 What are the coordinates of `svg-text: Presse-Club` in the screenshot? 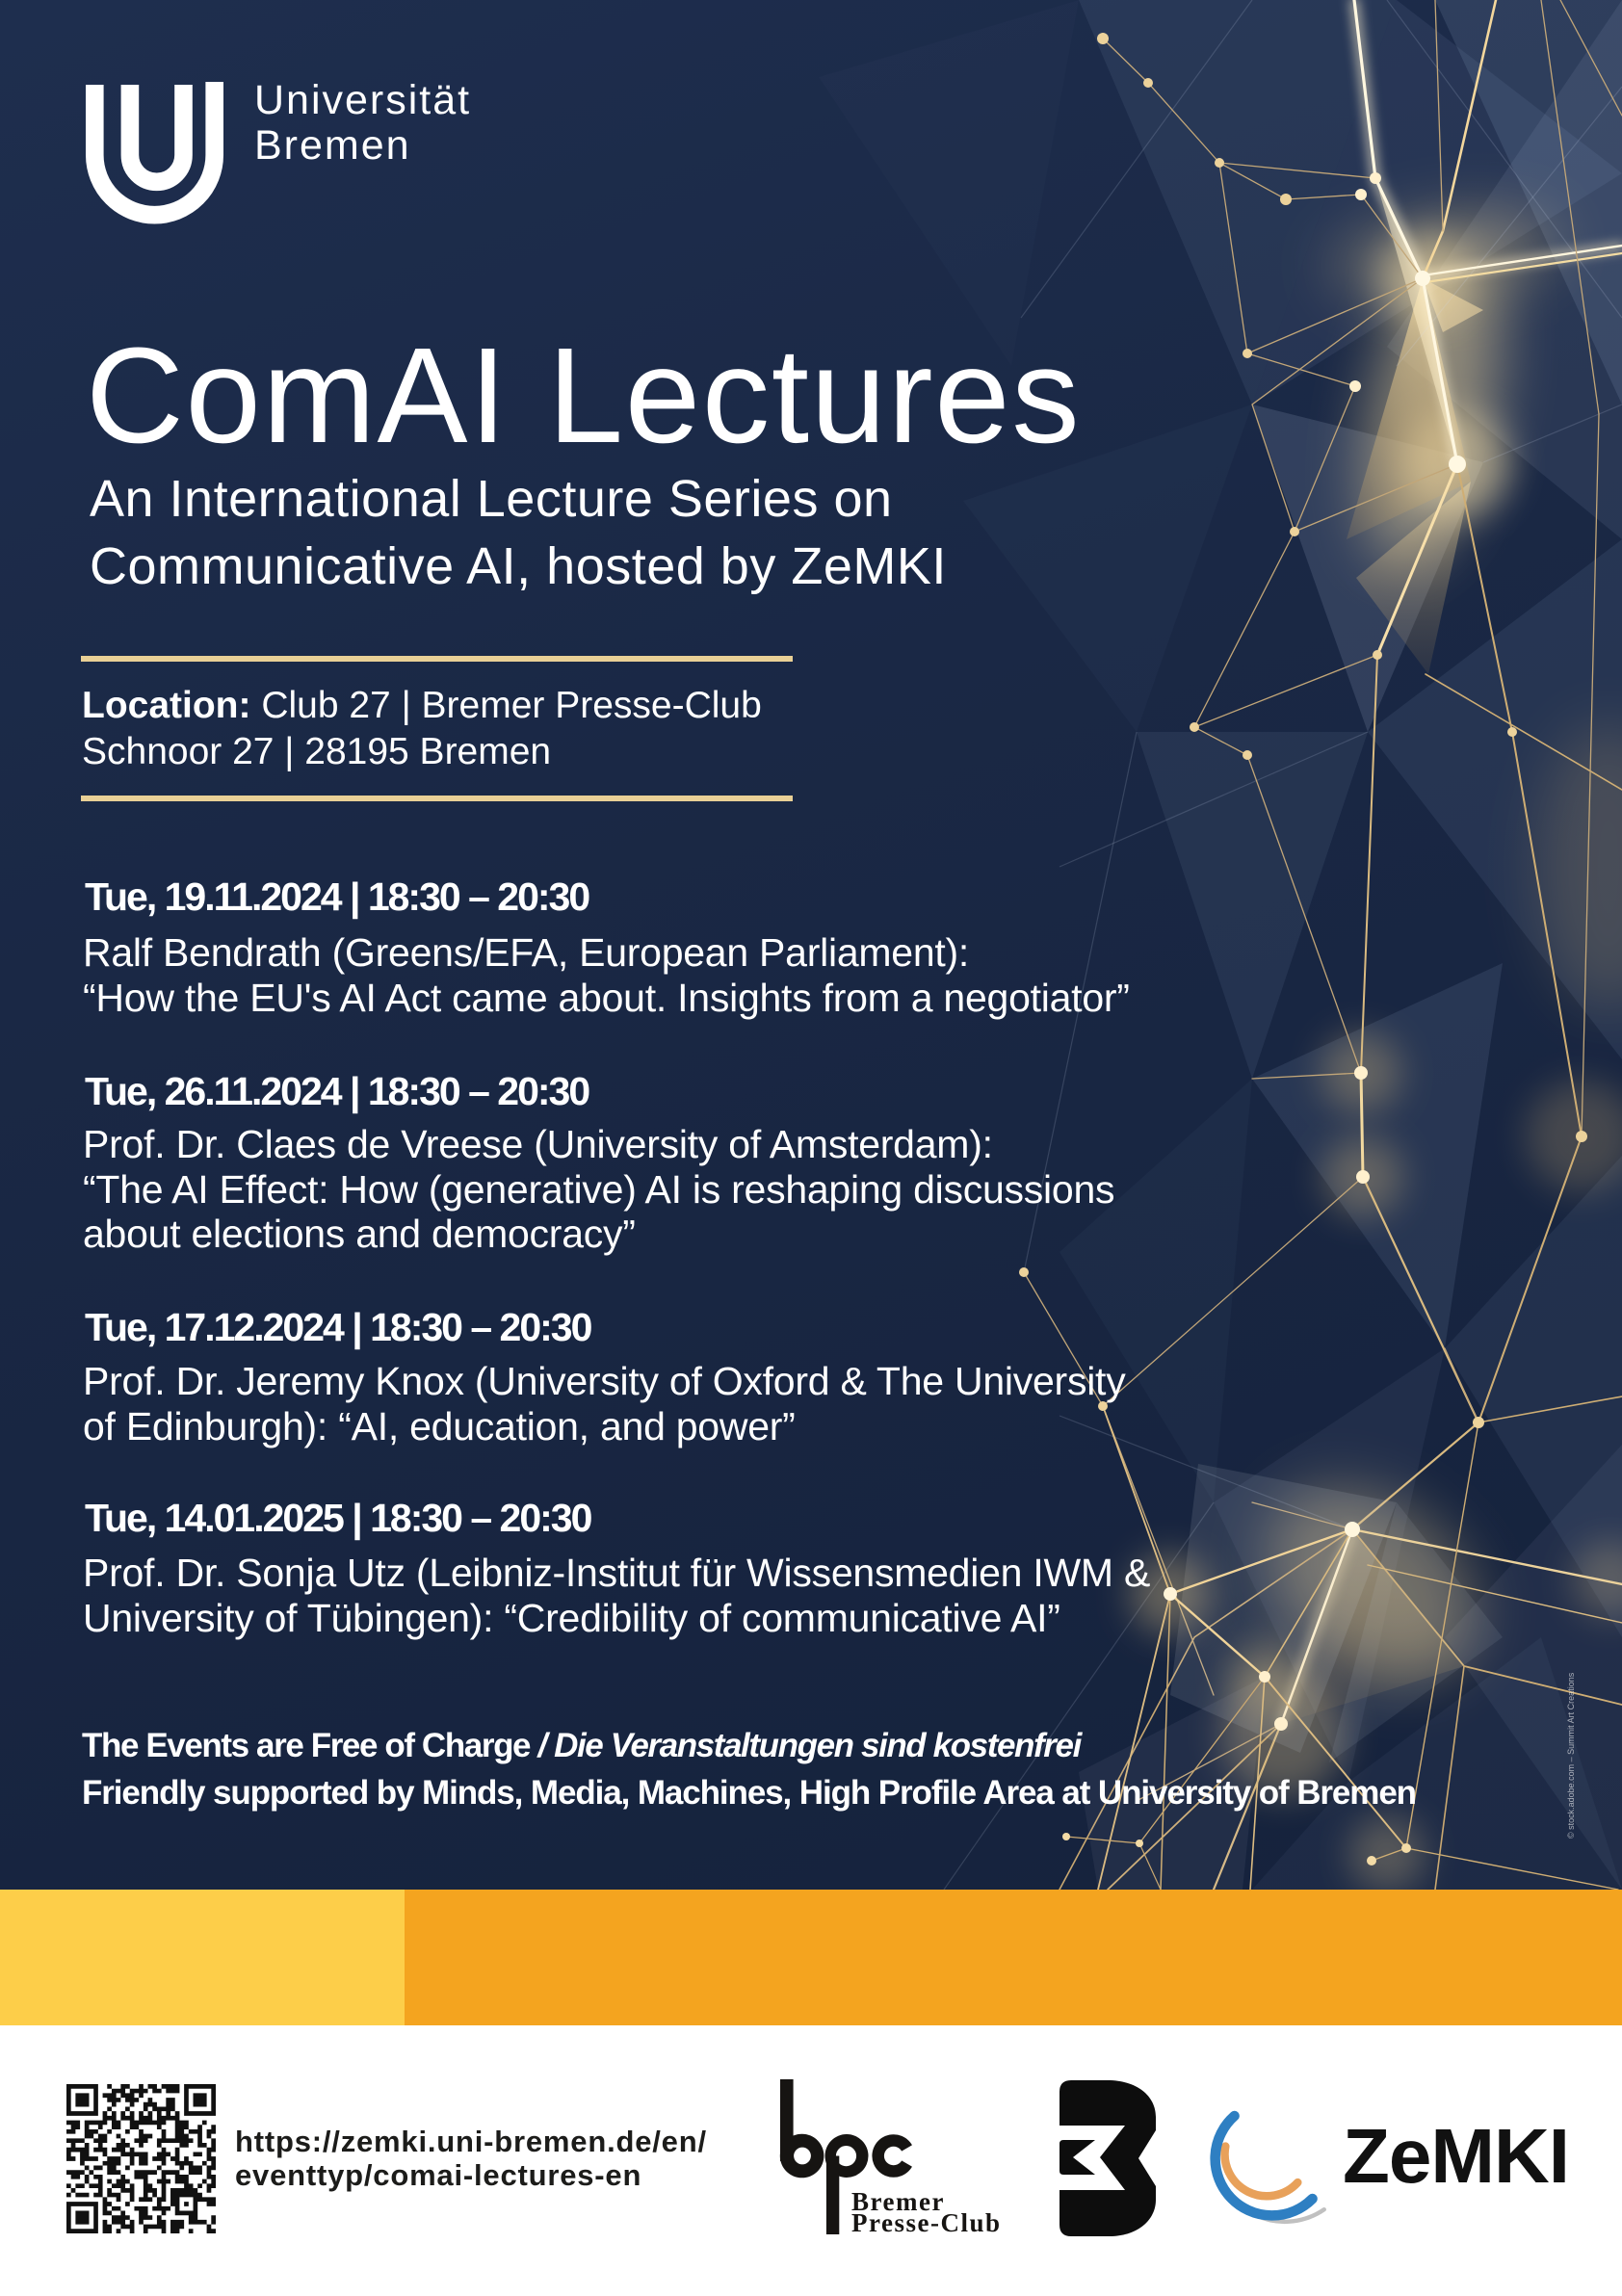 It's located at (926, 2222).